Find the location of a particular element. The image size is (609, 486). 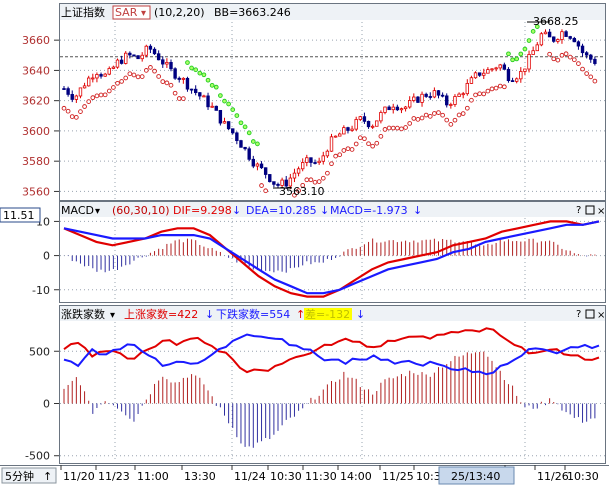

breadth-window-buttons: ? × is located at coordinates (590, 315).